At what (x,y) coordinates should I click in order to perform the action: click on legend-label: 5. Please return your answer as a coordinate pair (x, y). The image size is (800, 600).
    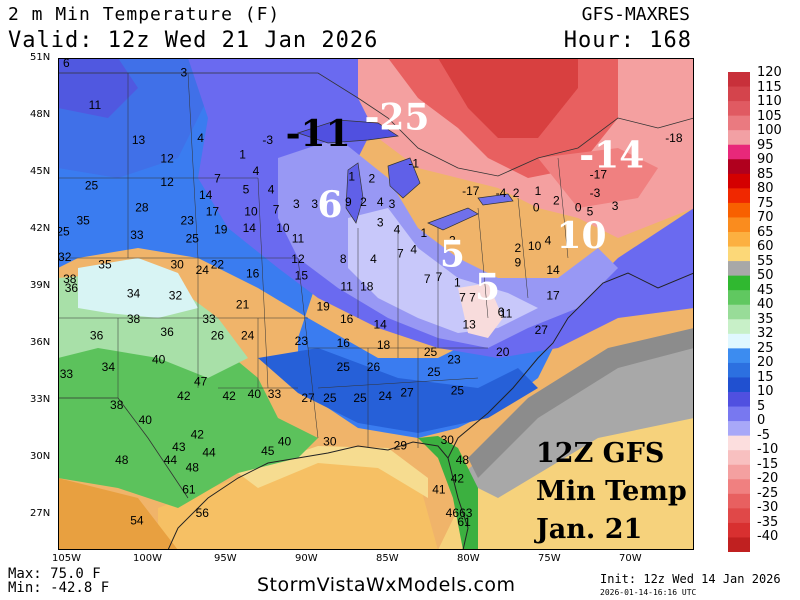
    Looking at the image, I should click on (761, 406).